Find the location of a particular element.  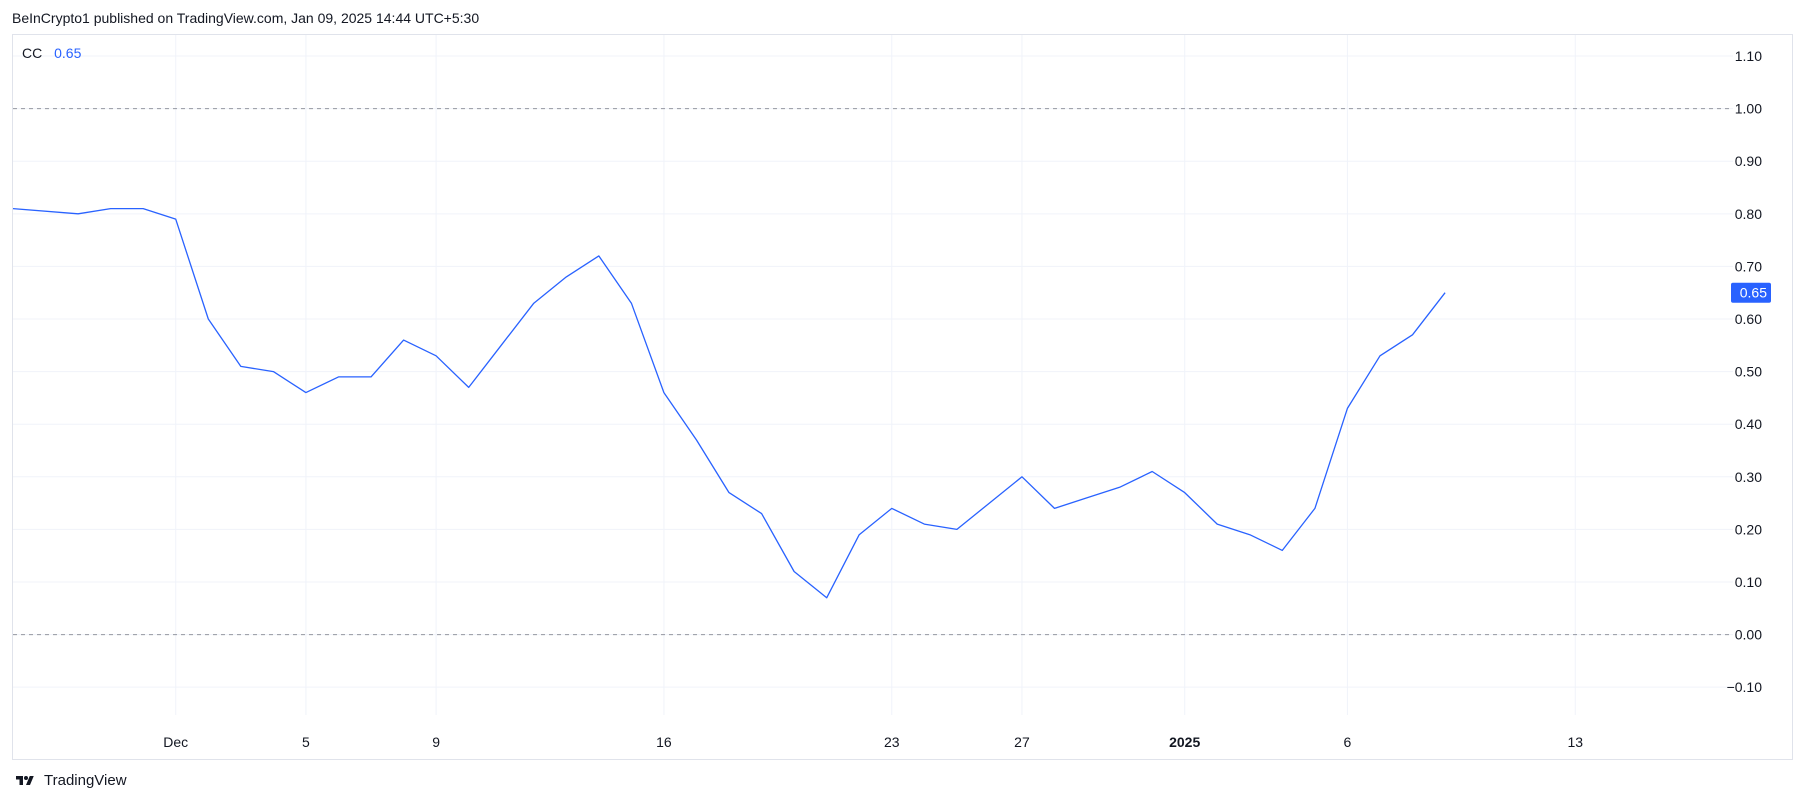

x-tick-label: 23 is located at coordinates (892, 742).